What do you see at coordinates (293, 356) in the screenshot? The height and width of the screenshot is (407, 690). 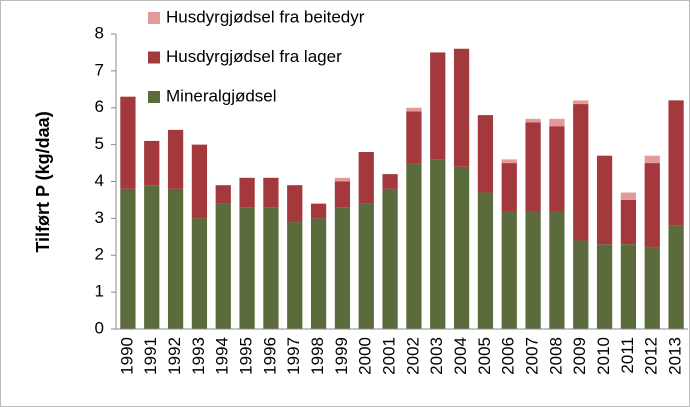 I see `x-tick-label: 1997` at bounding box center [293, 356].